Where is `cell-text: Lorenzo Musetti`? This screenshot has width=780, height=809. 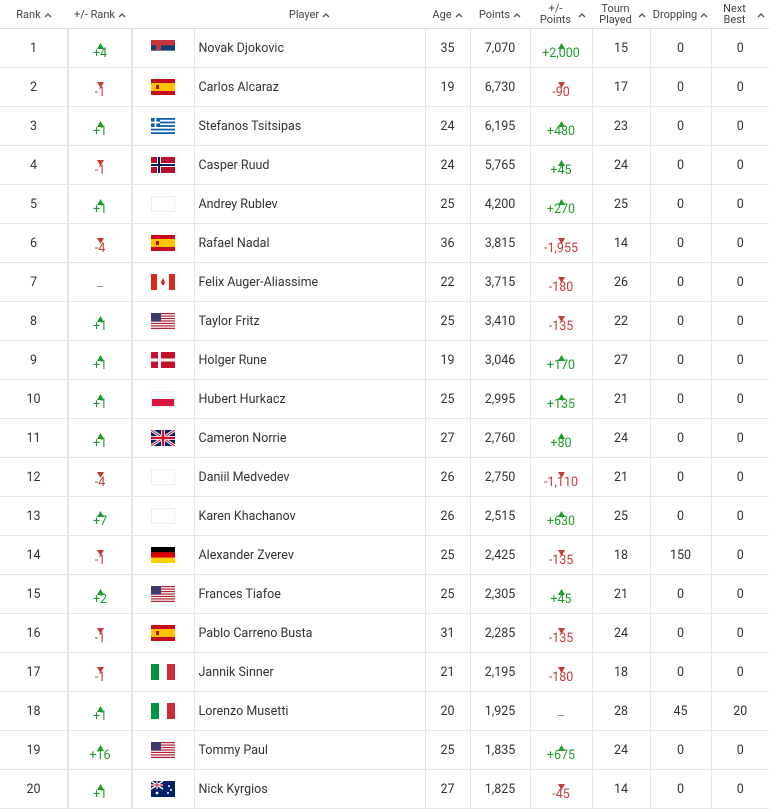 cell-text: Lorenzo Musetti is located at coordinates (243, 711).